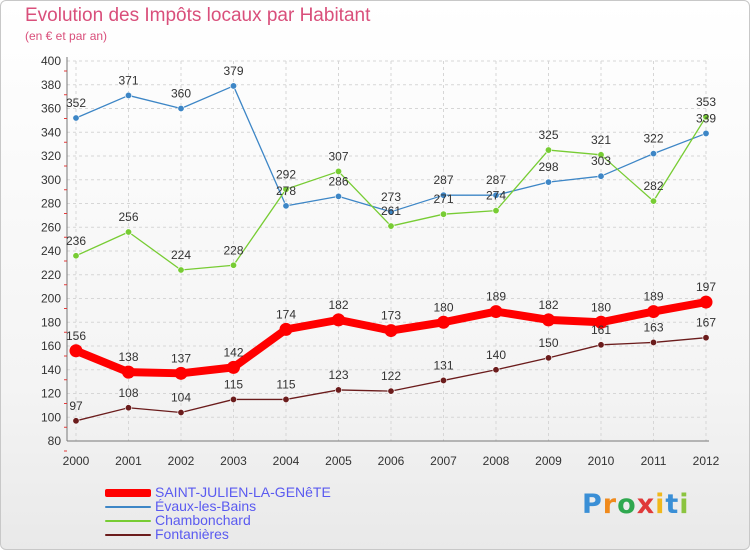 The image size is (750, 550). What do you see at coordinates (51, 204) in the screenshot?
I see `y-tick-label: 280` at bounding box center [51, 204].